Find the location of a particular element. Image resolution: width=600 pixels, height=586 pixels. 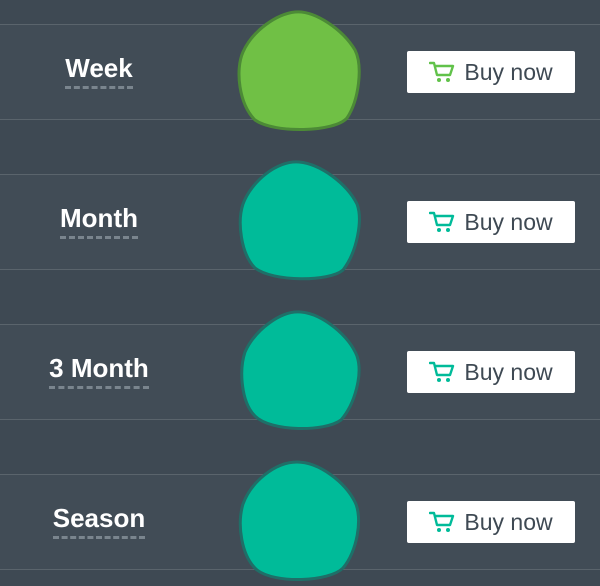

plan-label: 3 Month is located at coordinates (99, 370).